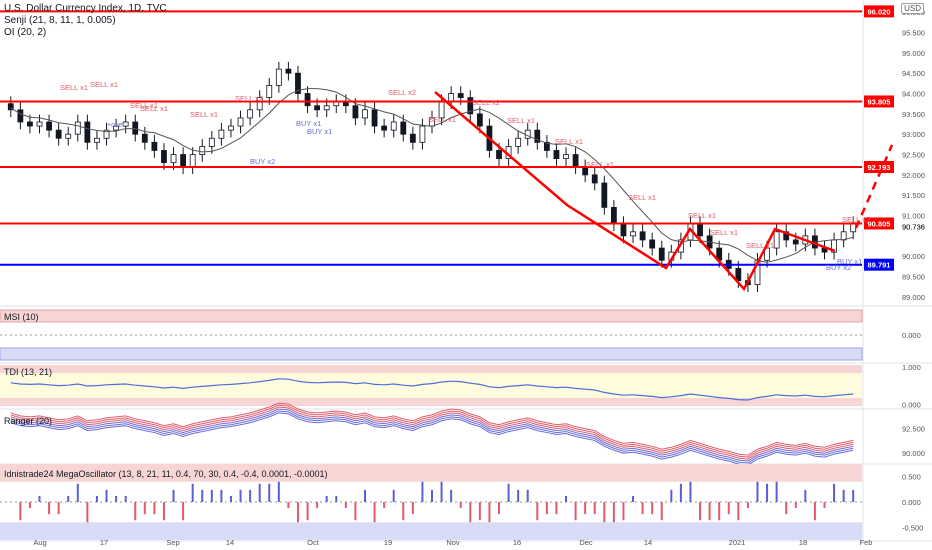  Describe the element at coordinates (388, 542) in the screenshot. I see `x-tick-label: 19` at that location.